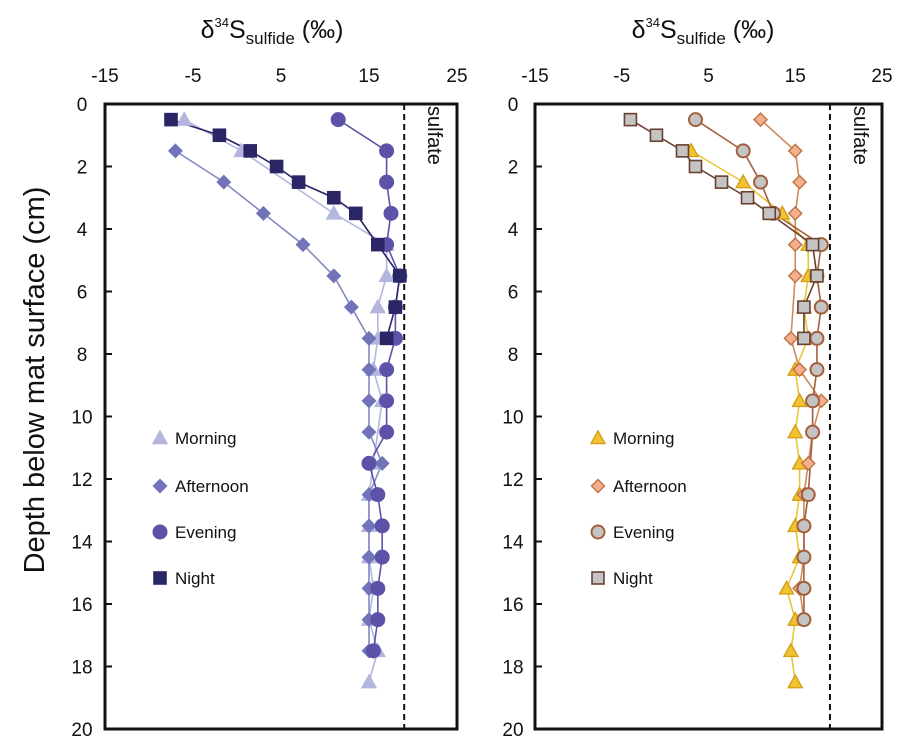 The width and height of the screenshot is (899, 739). Describe the element at coordinates (750, 30) in the screenshot. I see `title-units: (‰)` at that location.